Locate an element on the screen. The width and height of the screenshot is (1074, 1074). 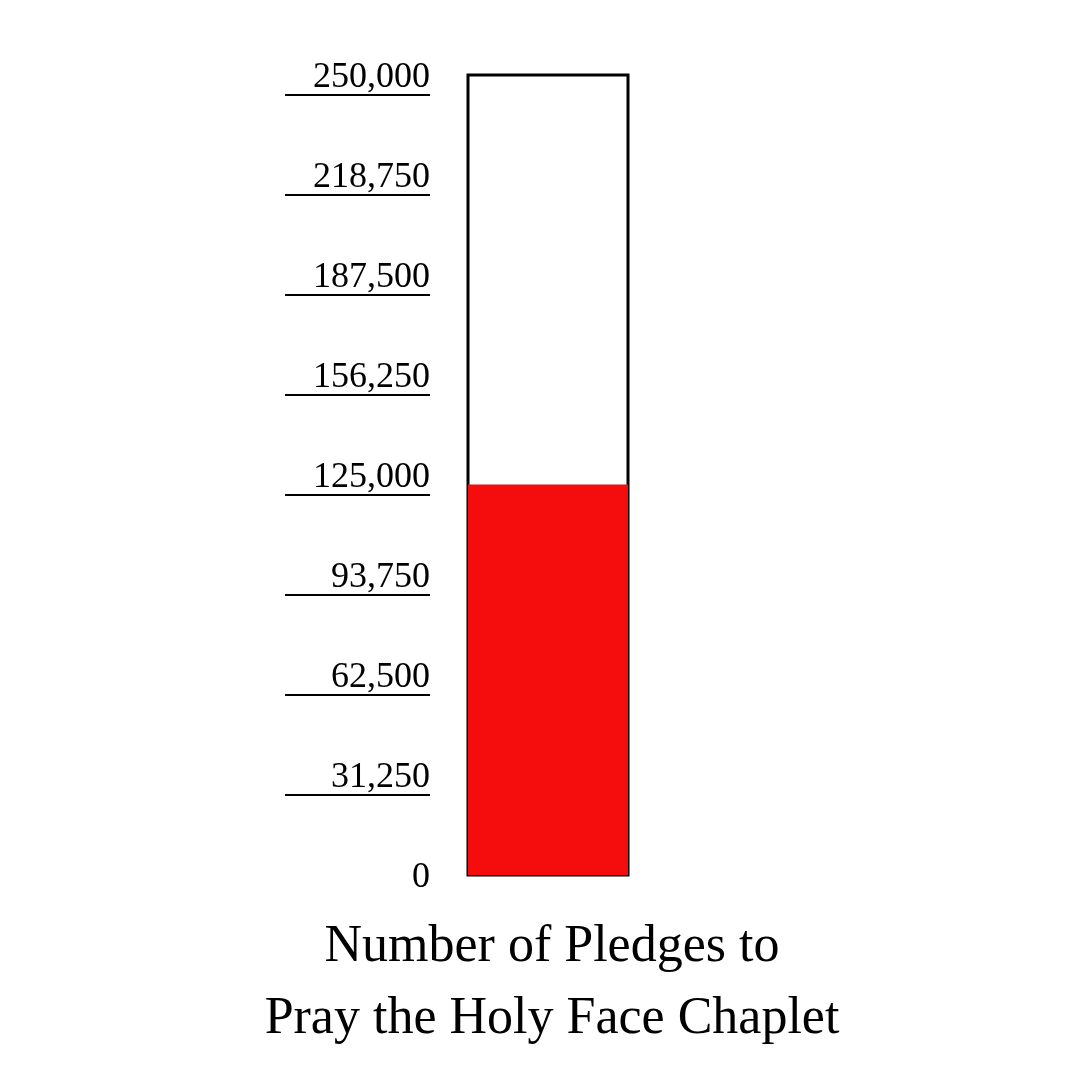
y-tick-label: 250,000 is located at coordinates (371, 75).